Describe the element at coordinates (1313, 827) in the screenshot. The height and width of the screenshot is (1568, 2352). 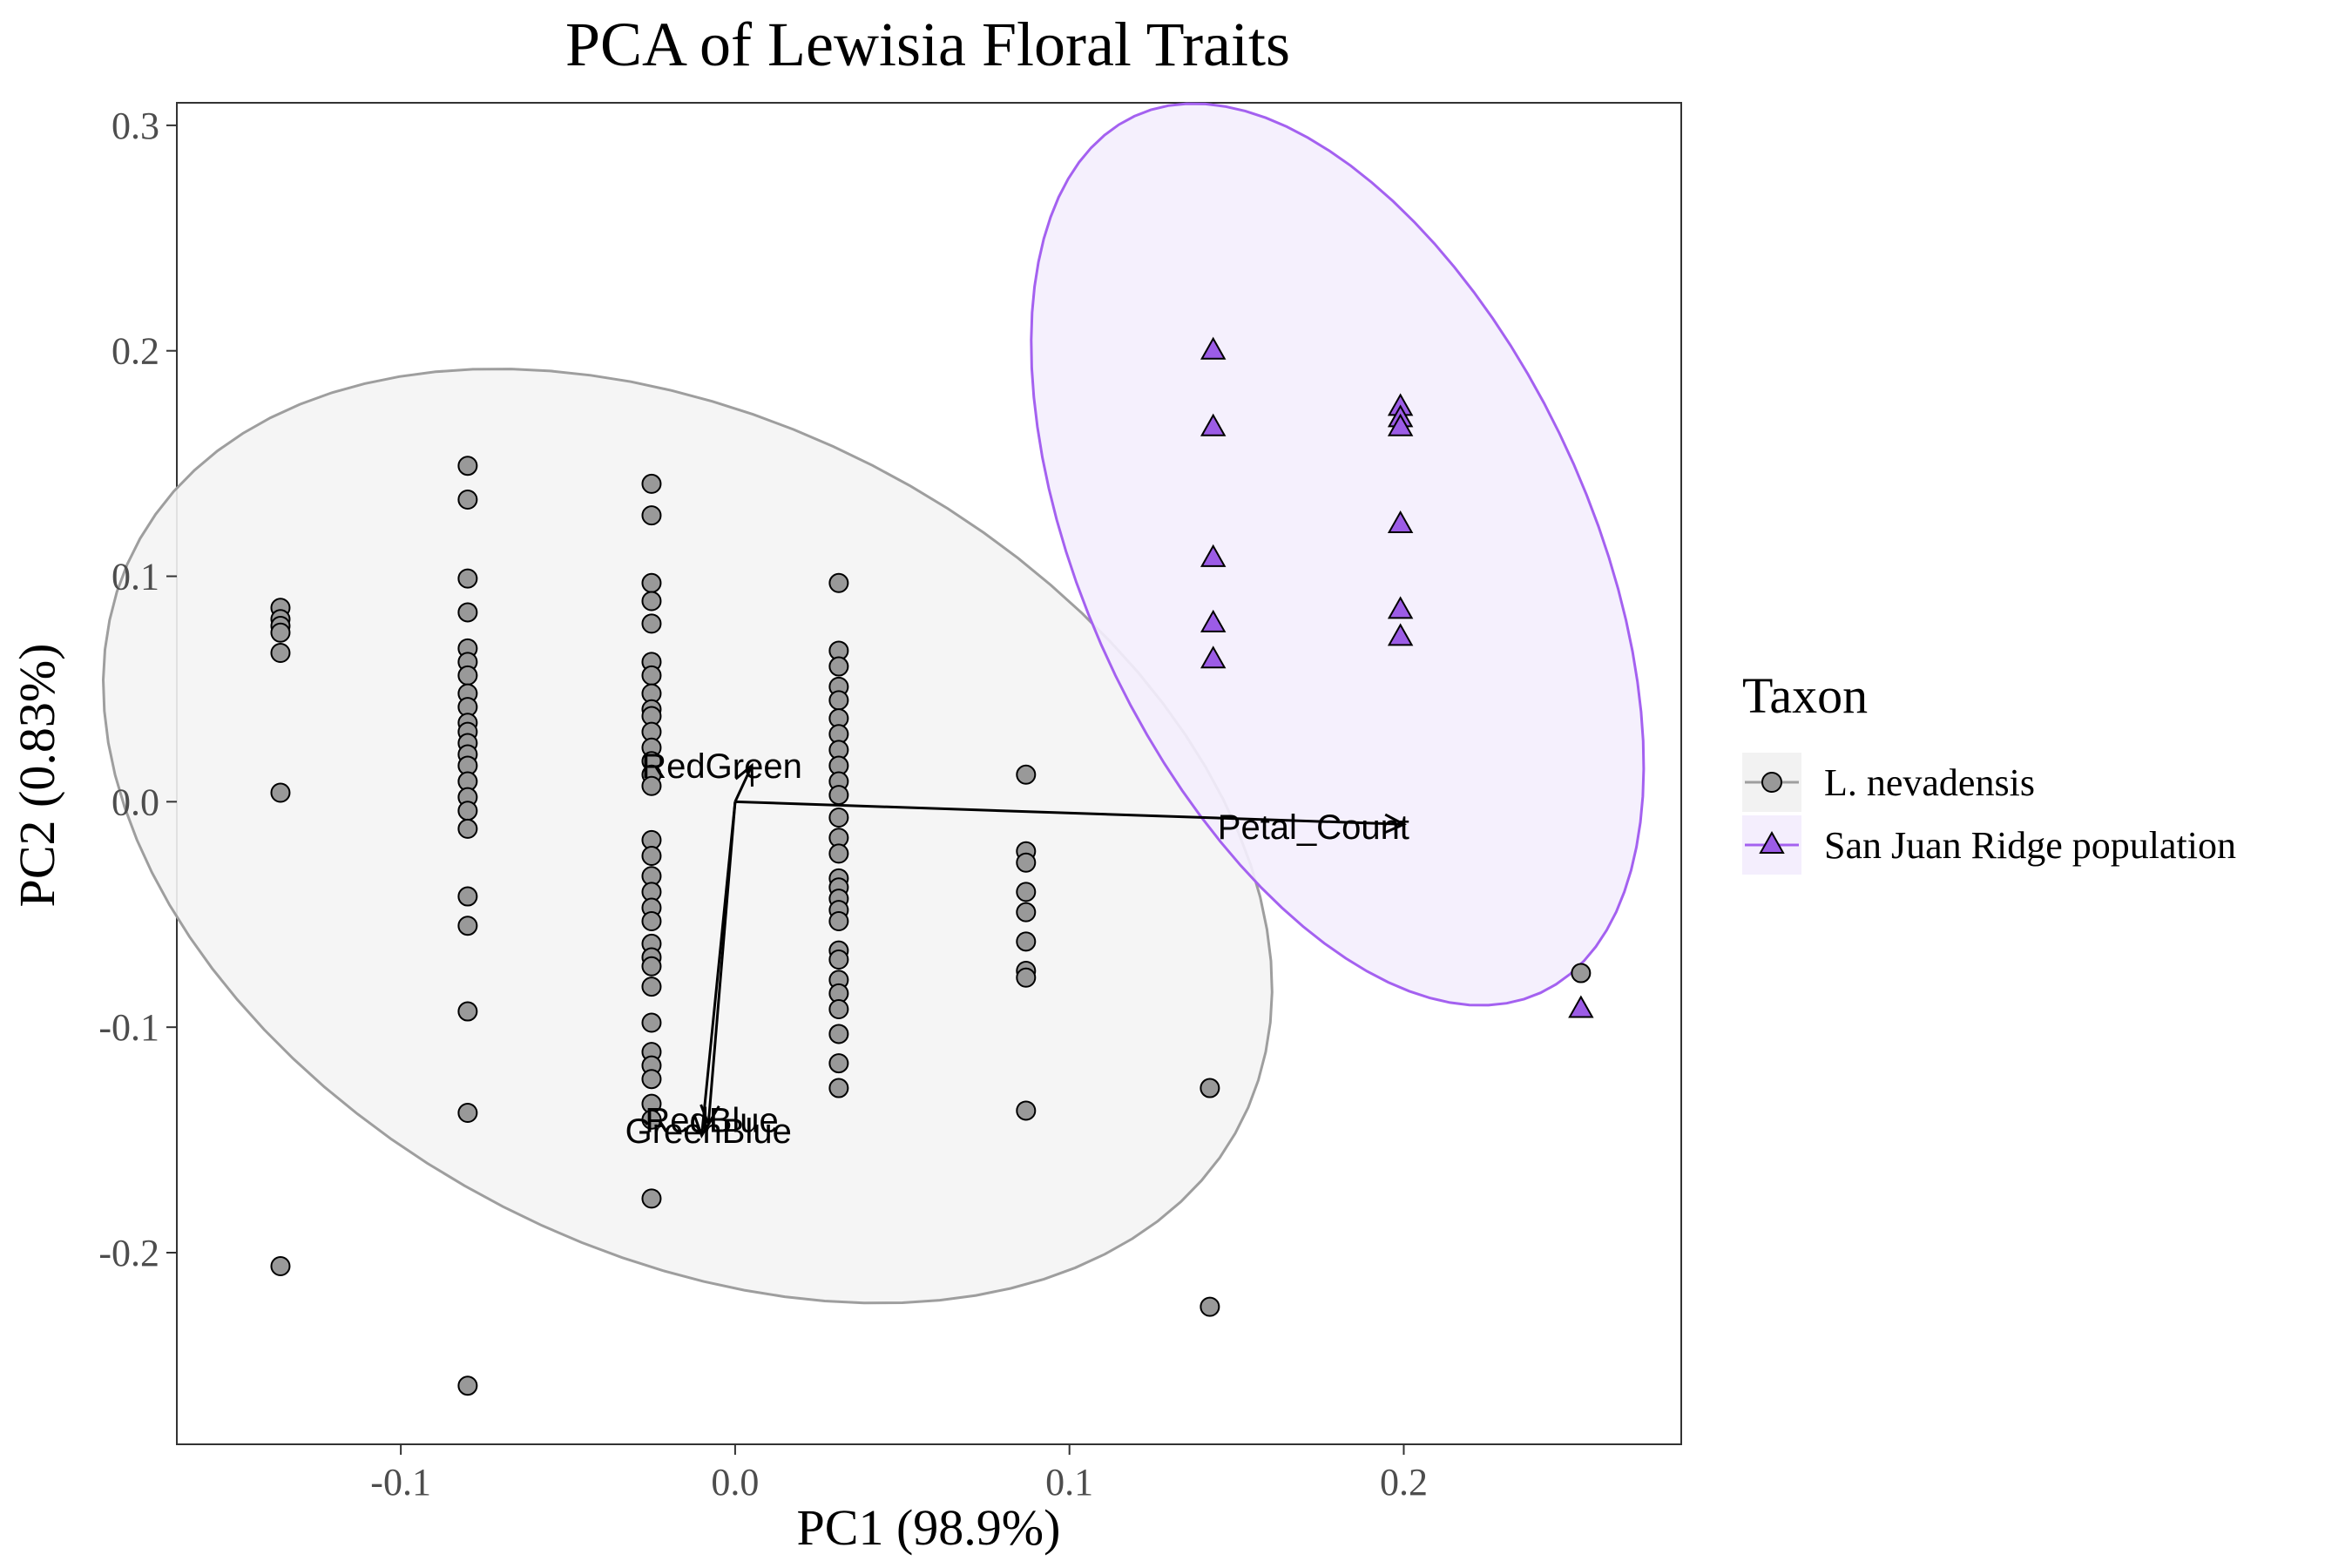
I see `loading-label-petal-count: Petal_Count` at that location.